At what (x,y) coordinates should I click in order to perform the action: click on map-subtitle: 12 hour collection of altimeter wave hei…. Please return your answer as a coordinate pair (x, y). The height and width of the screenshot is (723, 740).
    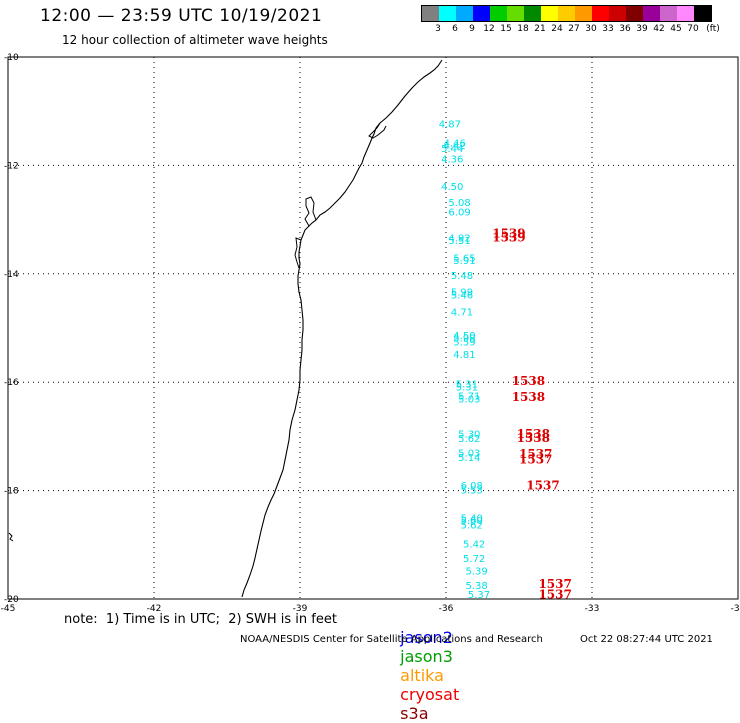
    Looking at the image, I should click on (195, 40).